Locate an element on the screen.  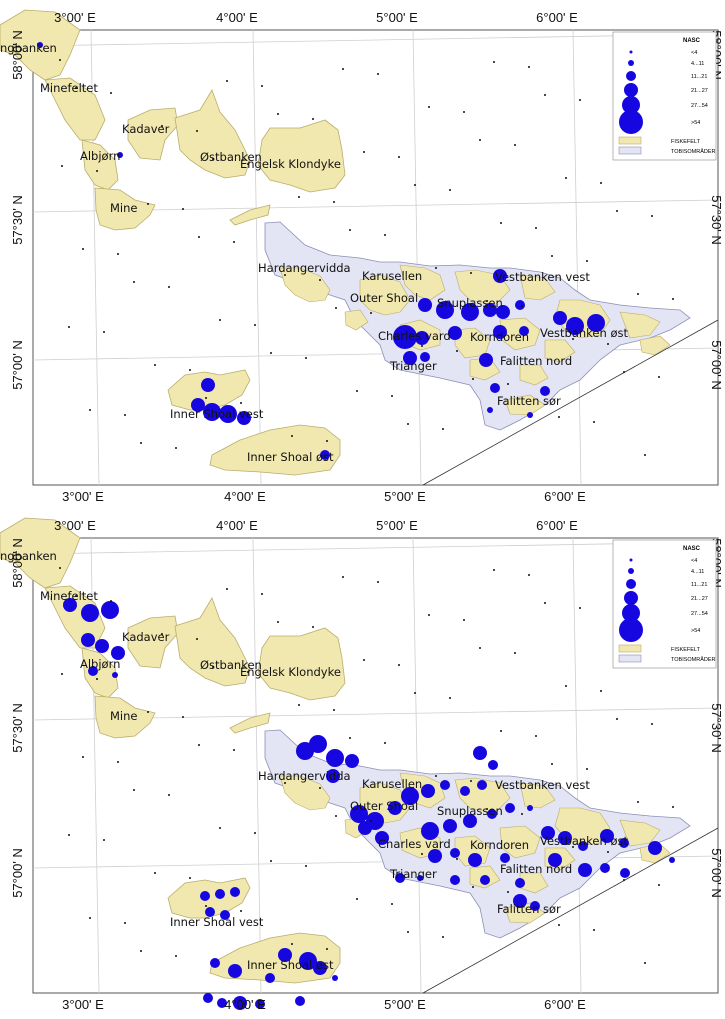
longitude-label-top: 6°00' E is located at coordinates (557, 525).